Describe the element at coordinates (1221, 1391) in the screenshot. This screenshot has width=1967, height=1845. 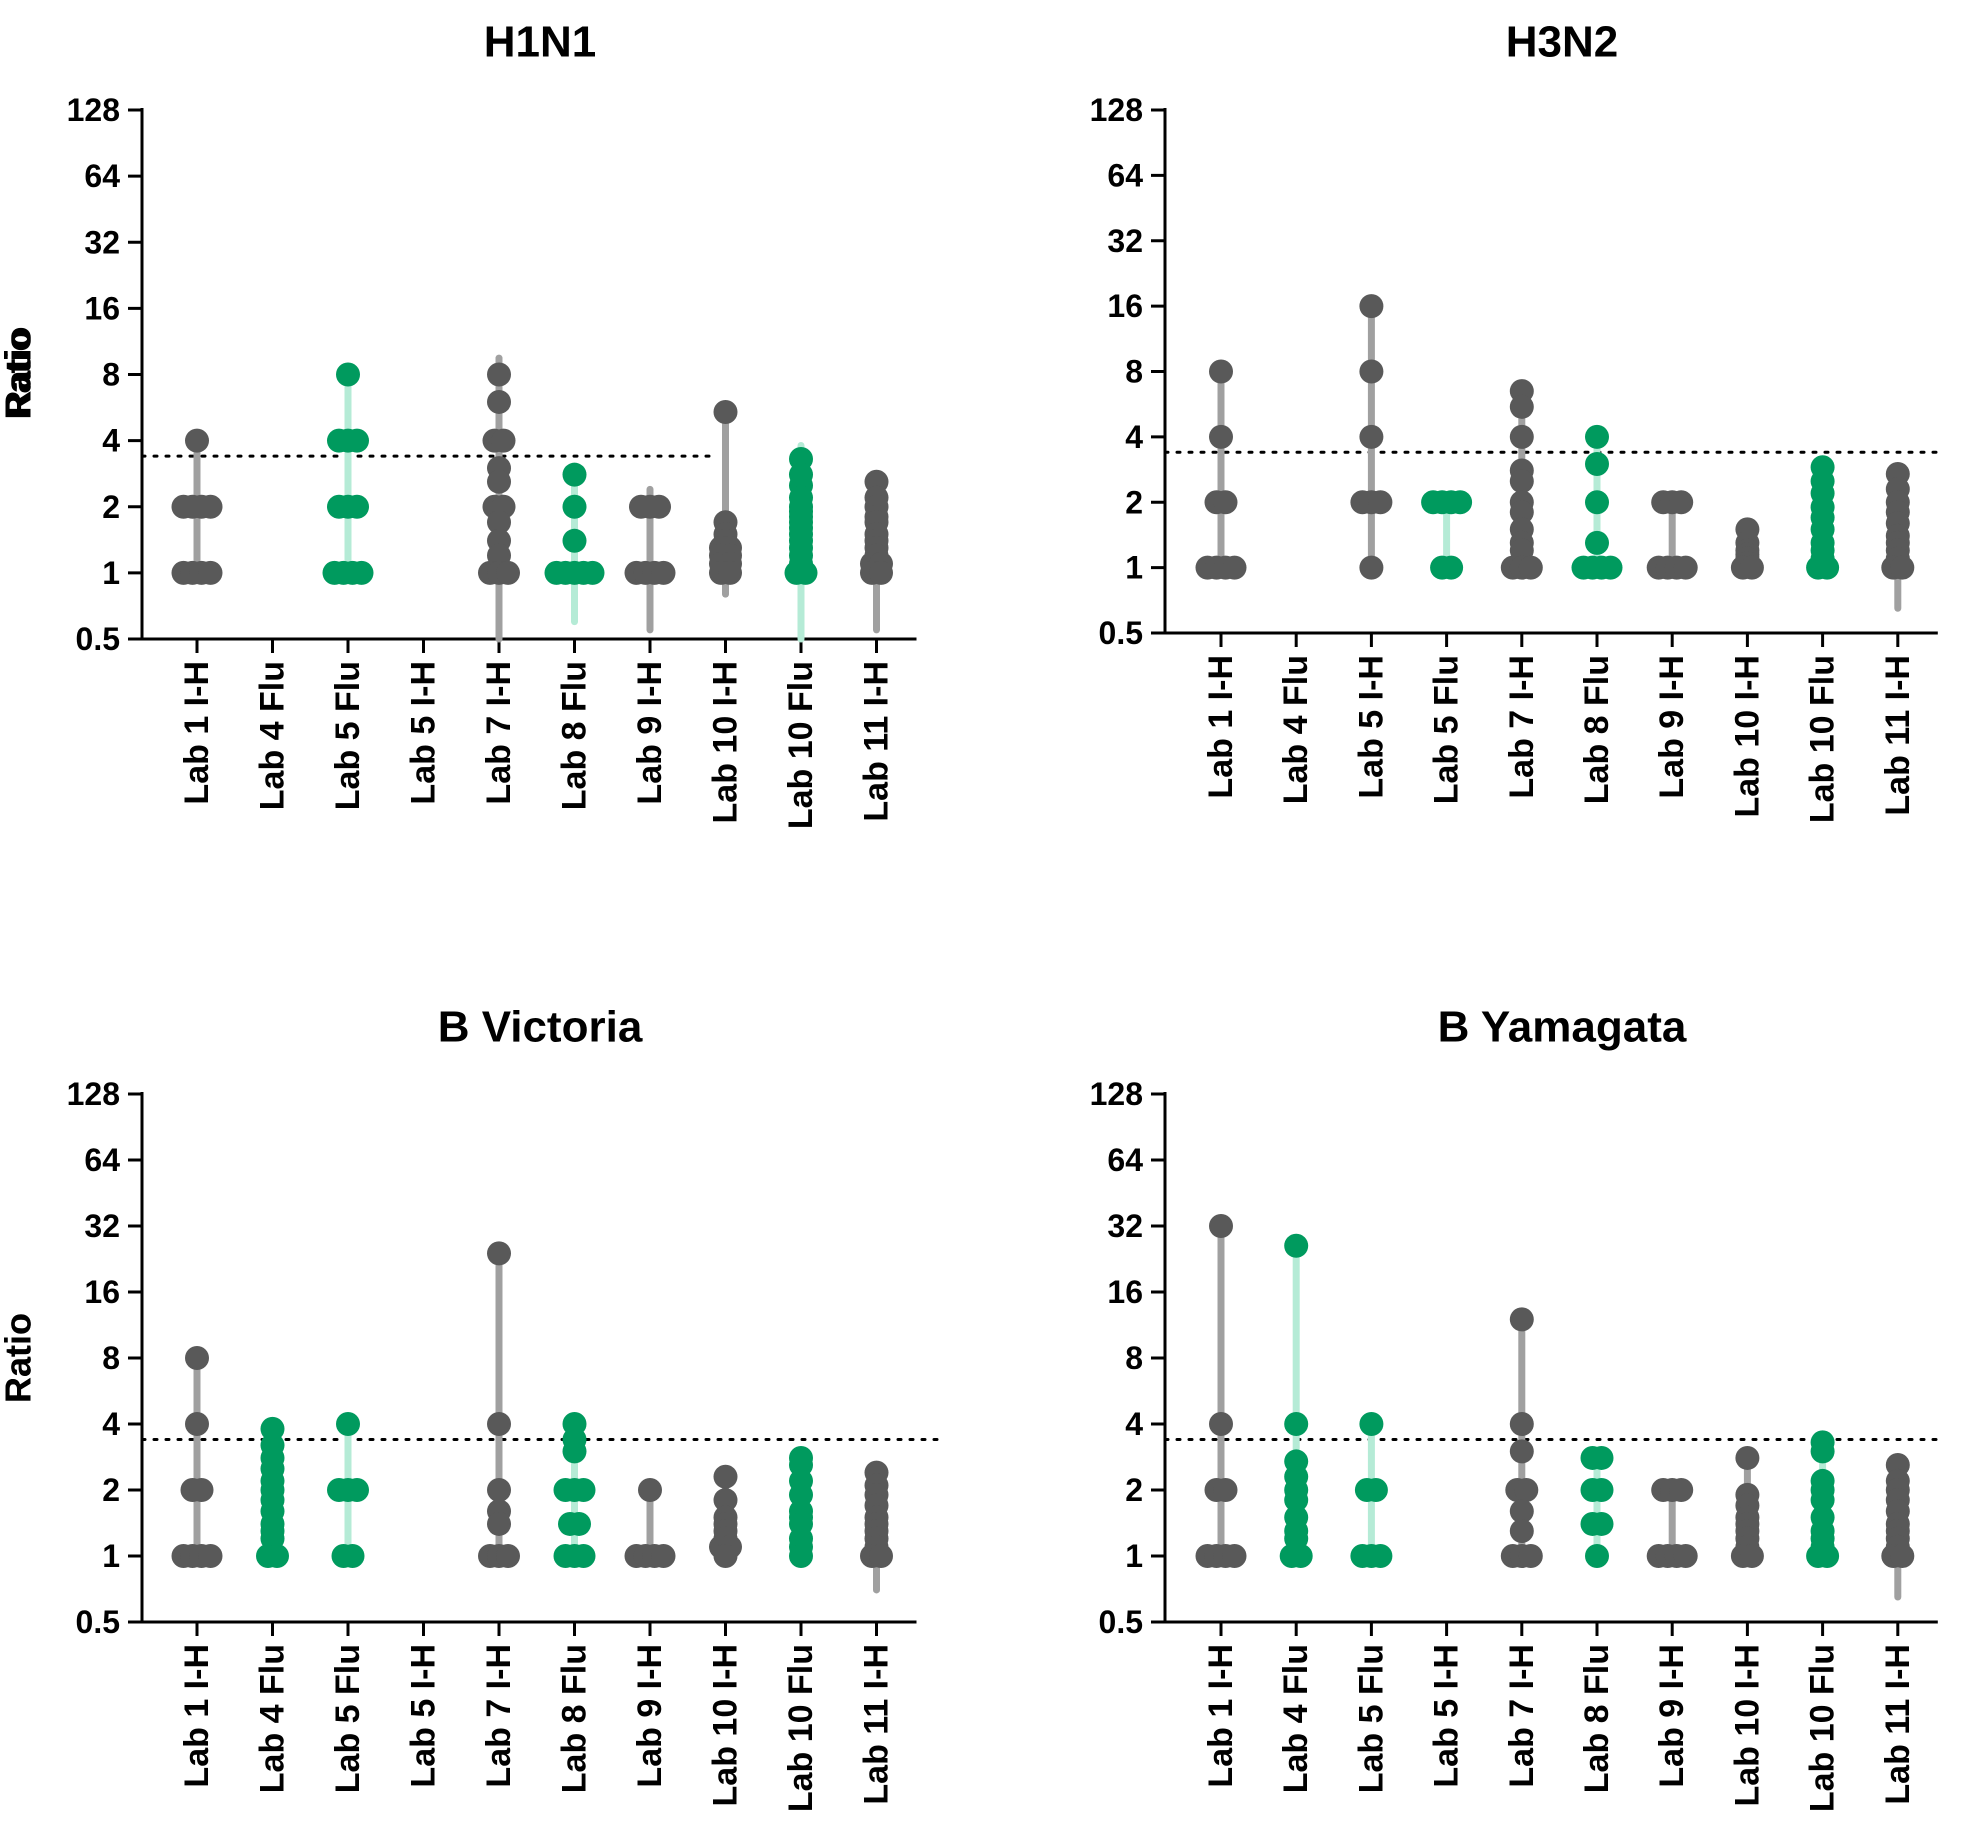
I see `series-lab-1-i-h` at that location.